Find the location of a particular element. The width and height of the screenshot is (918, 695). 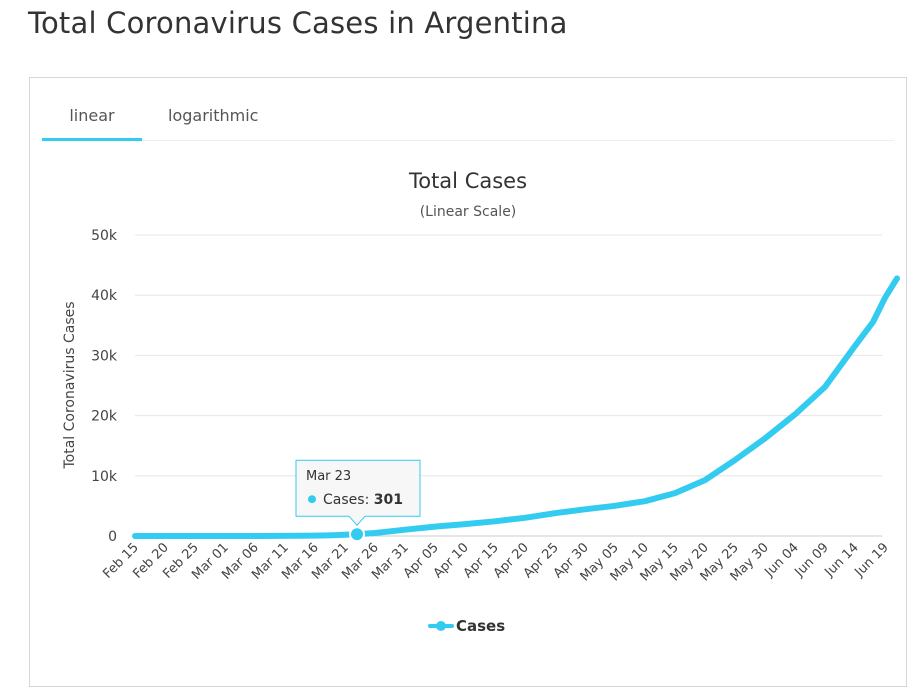

active-tab-indicator is located at coordinates (92, 139).